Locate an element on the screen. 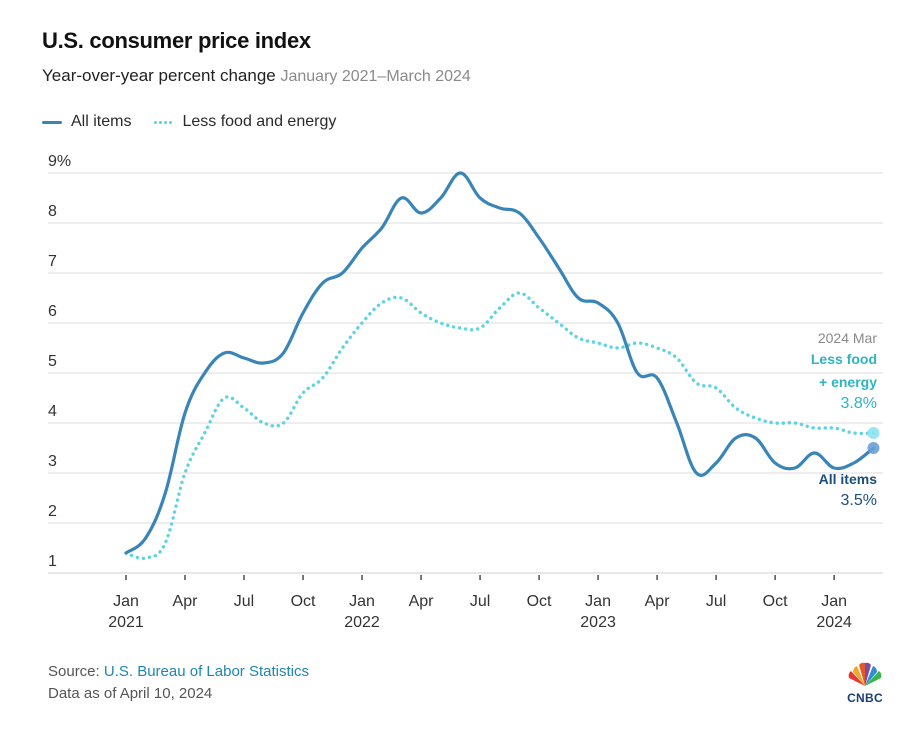  legend-item-all-items: All items is located at coordinates (86, 122).